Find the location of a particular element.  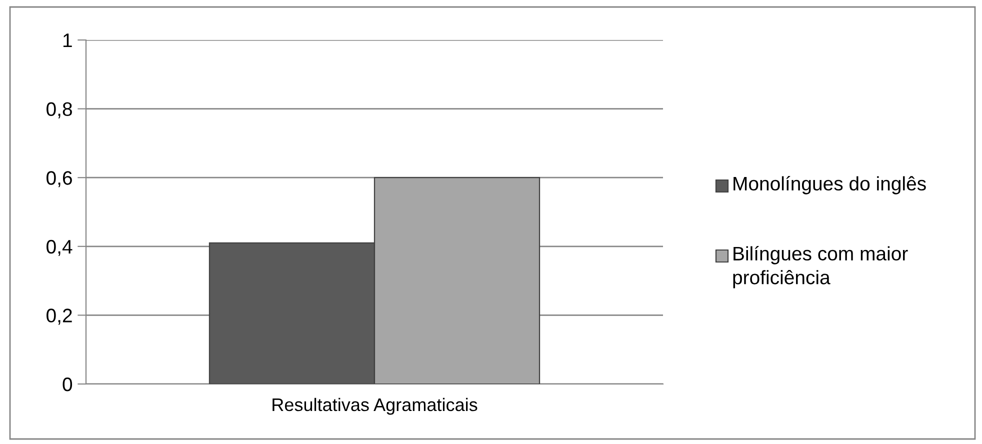

y-tick-label: 0,2 is located at coordinates (59, 316).